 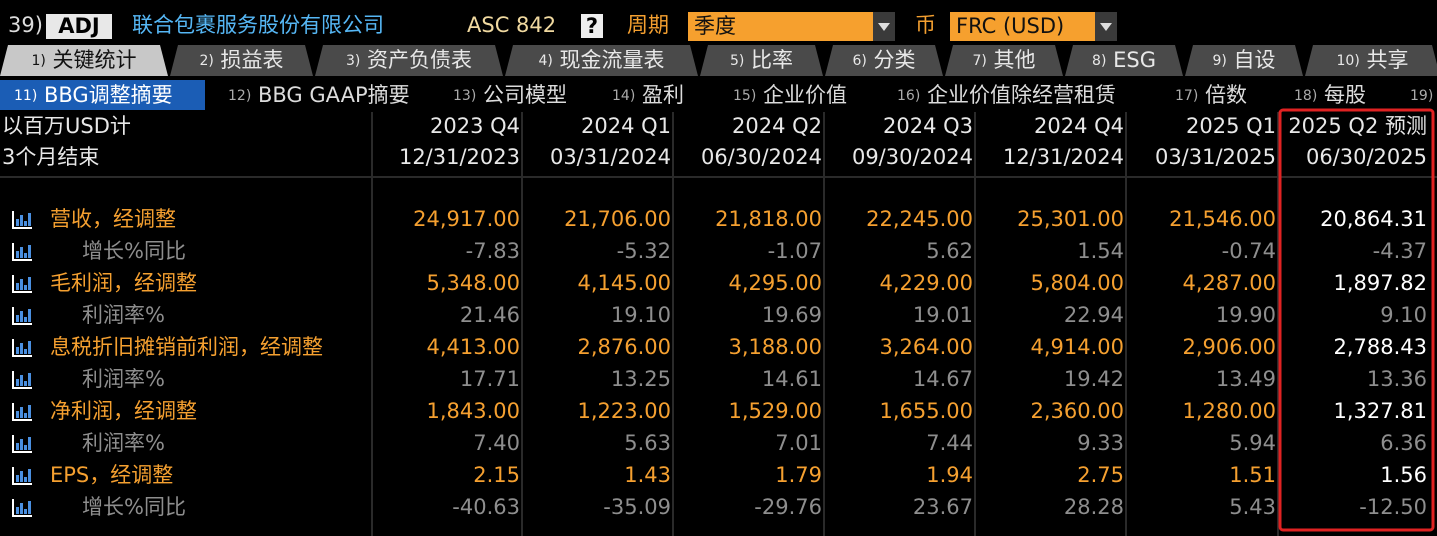 I want to click on tab-label: 8) ESG, so click(x=1124, y=60).